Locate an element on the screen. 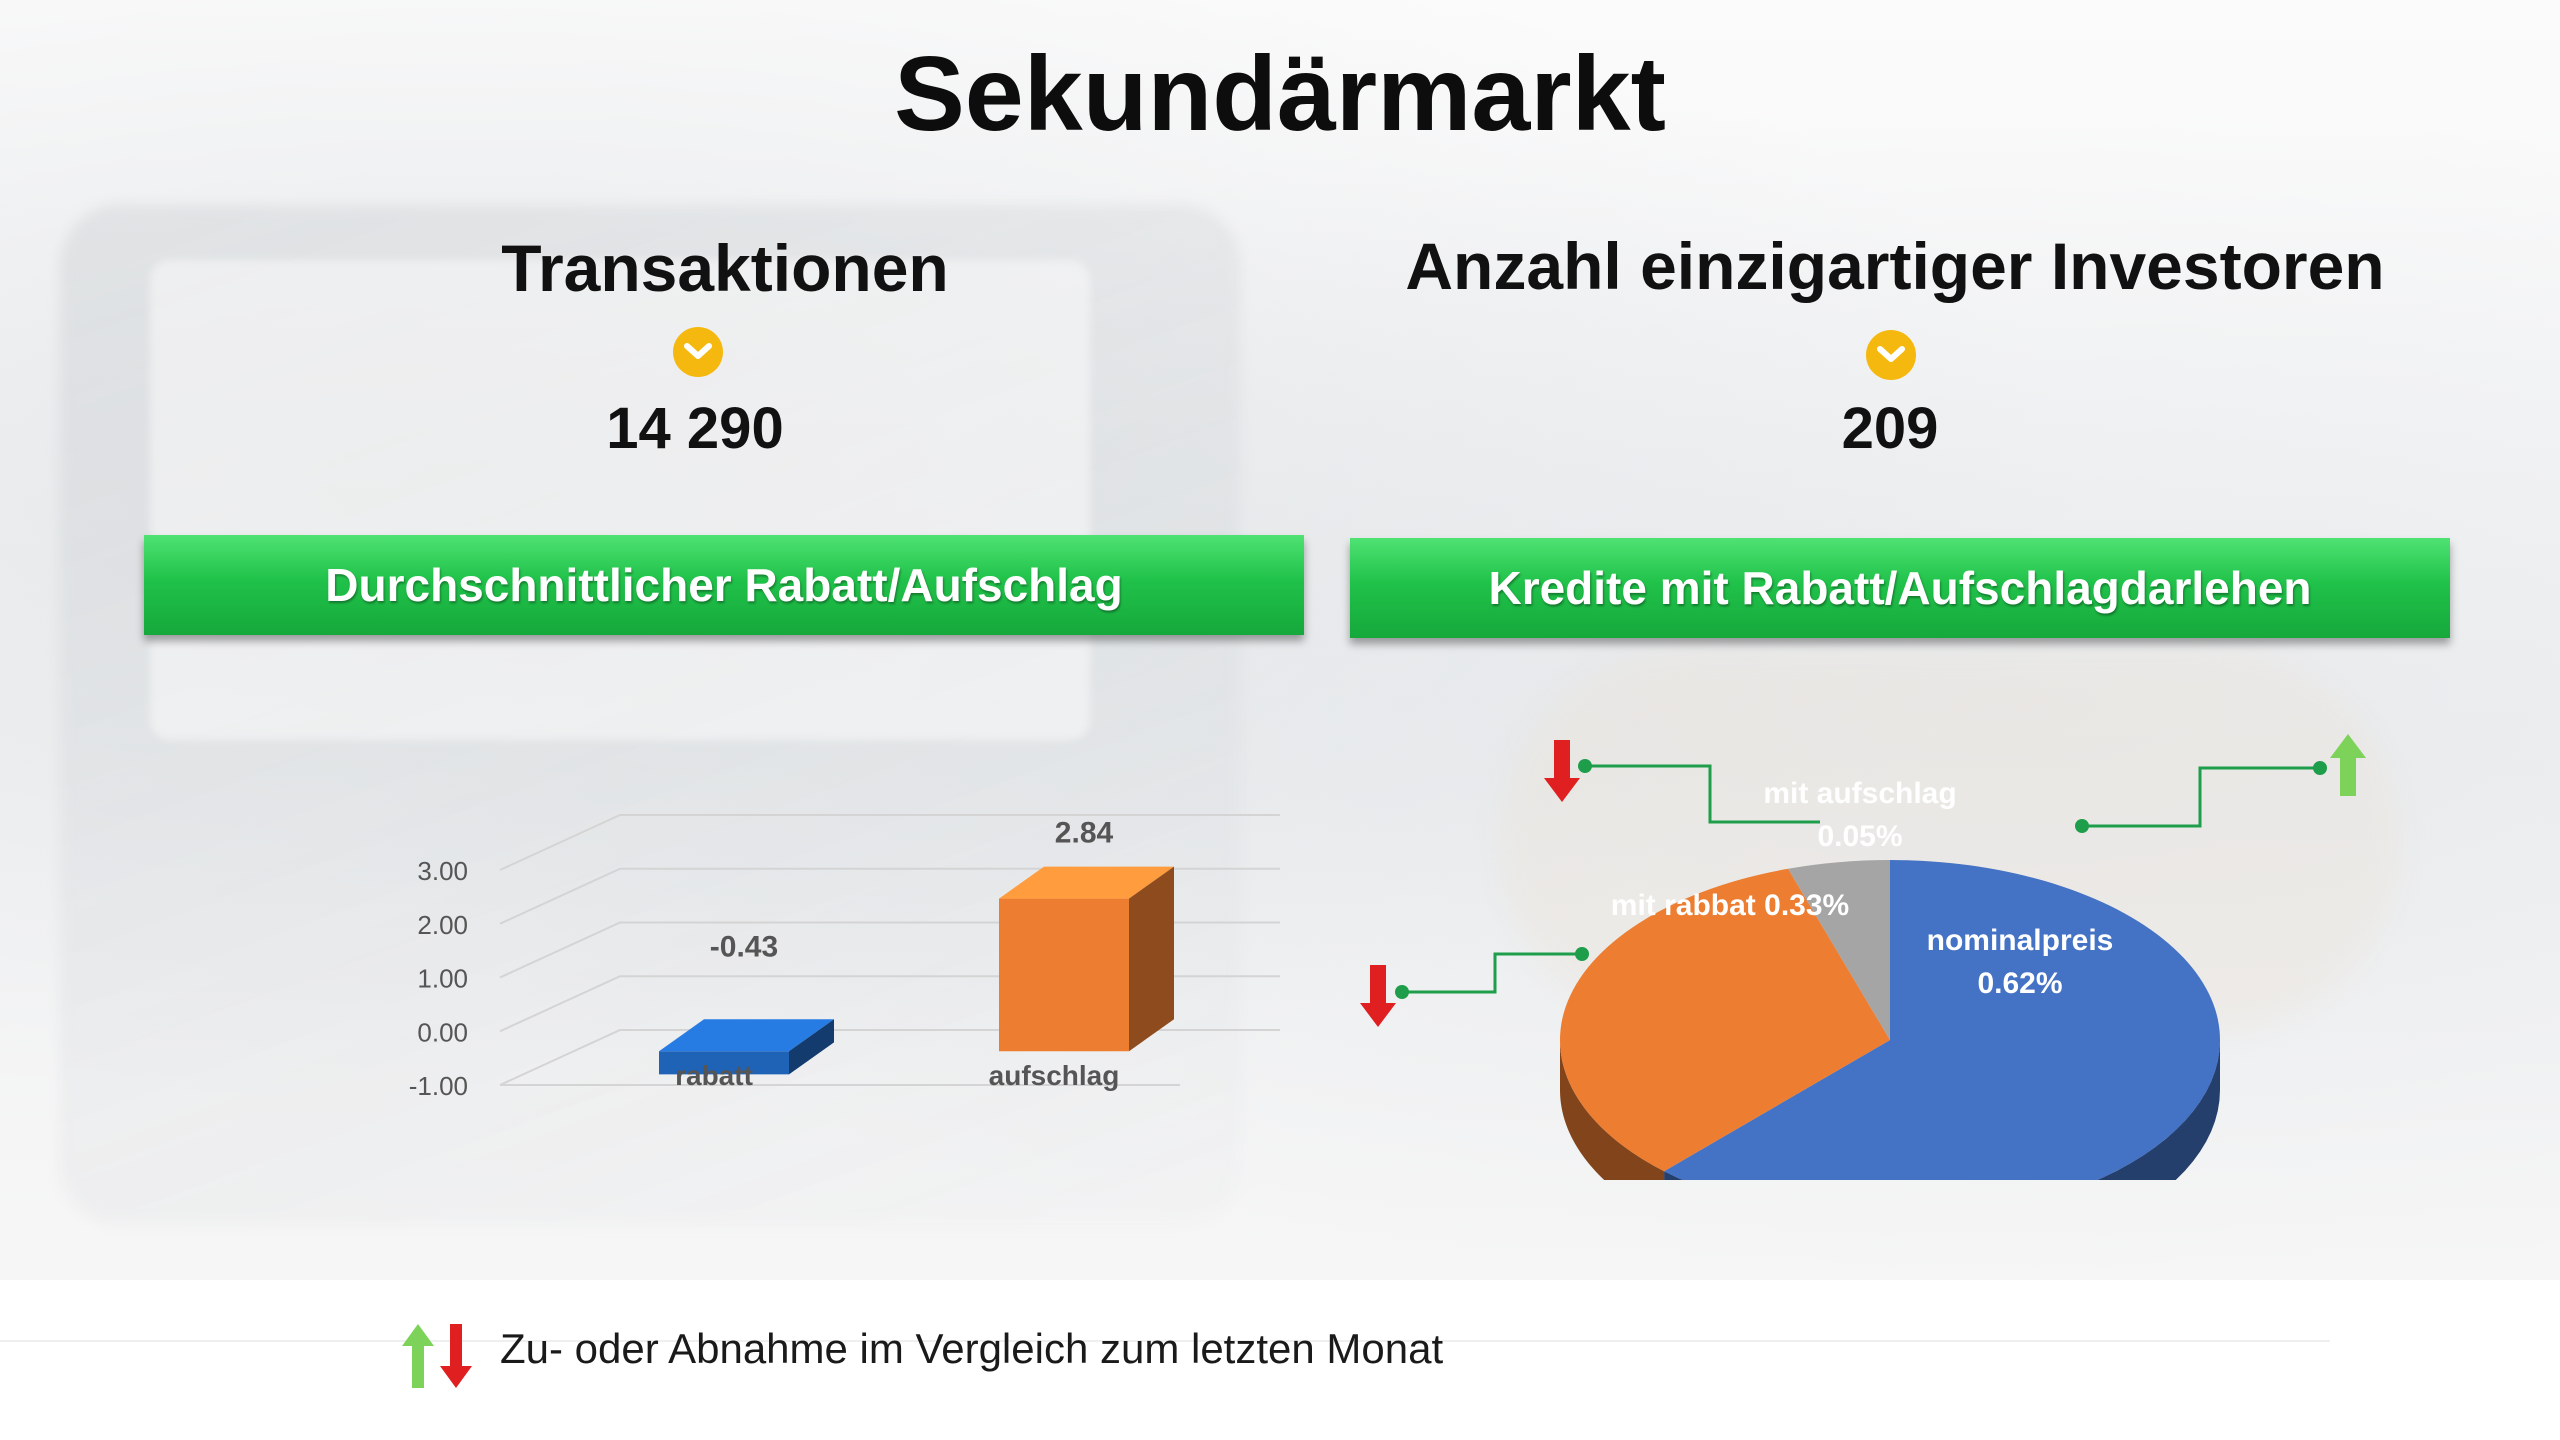  data-label: 2.84 is located at coordinates (1084, 833).